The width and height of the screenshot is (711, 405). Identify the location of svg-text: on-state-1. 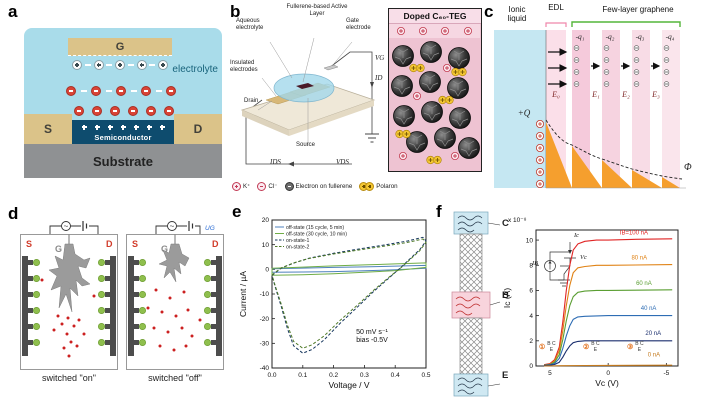
(297, 241).